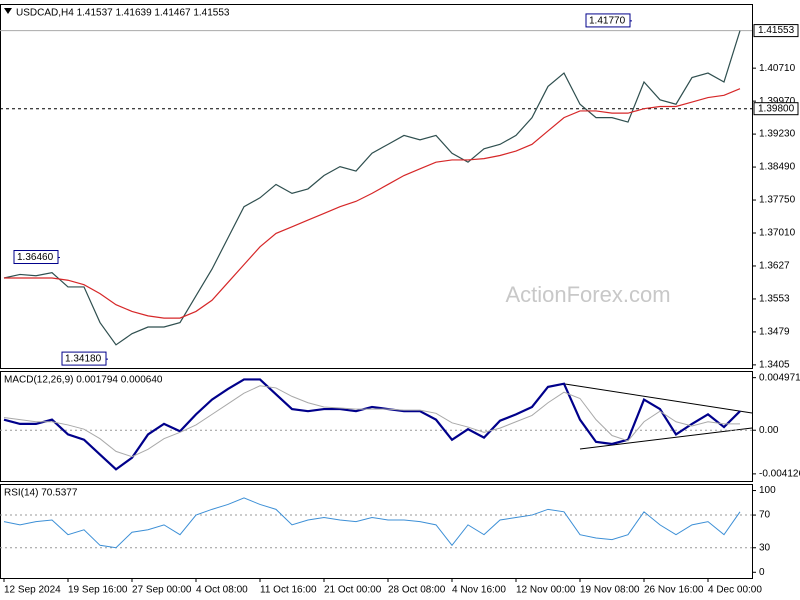 The width and height of the screenshot is (800, 600). I want to click on y-tick-label: 30, so click(765, 547).